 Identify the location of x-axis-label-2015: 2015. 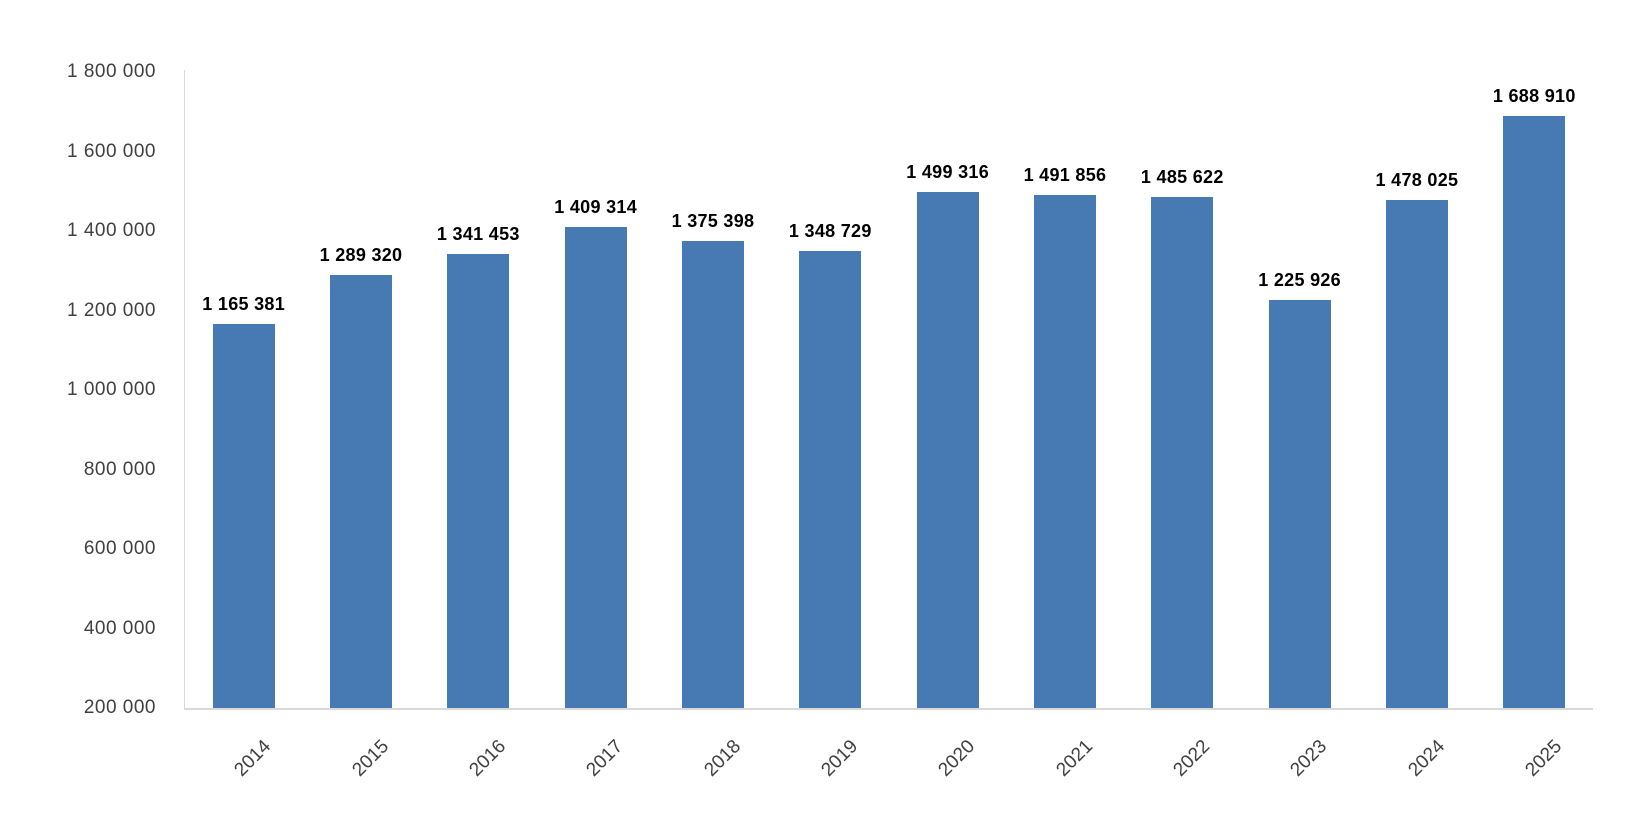
(370, 758).